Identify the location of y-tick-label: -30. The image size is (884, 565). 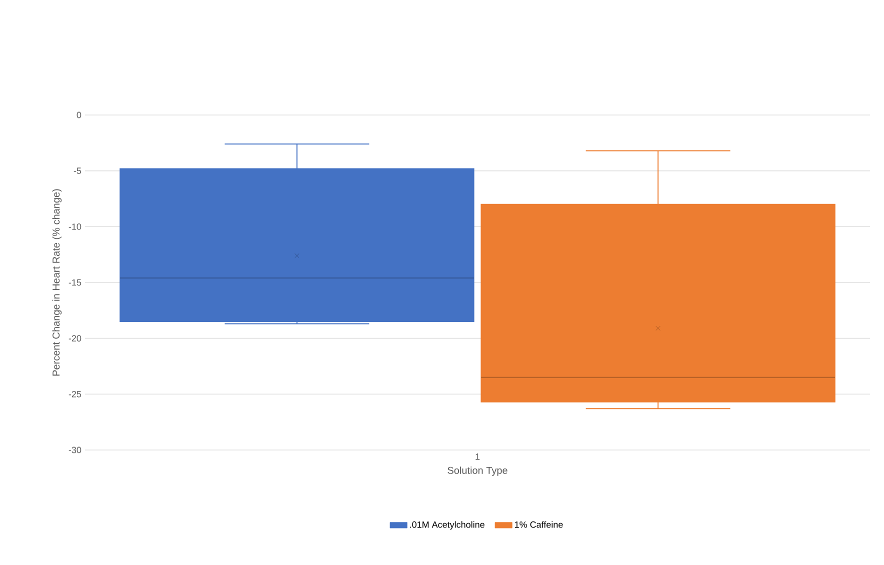
(75, 450).